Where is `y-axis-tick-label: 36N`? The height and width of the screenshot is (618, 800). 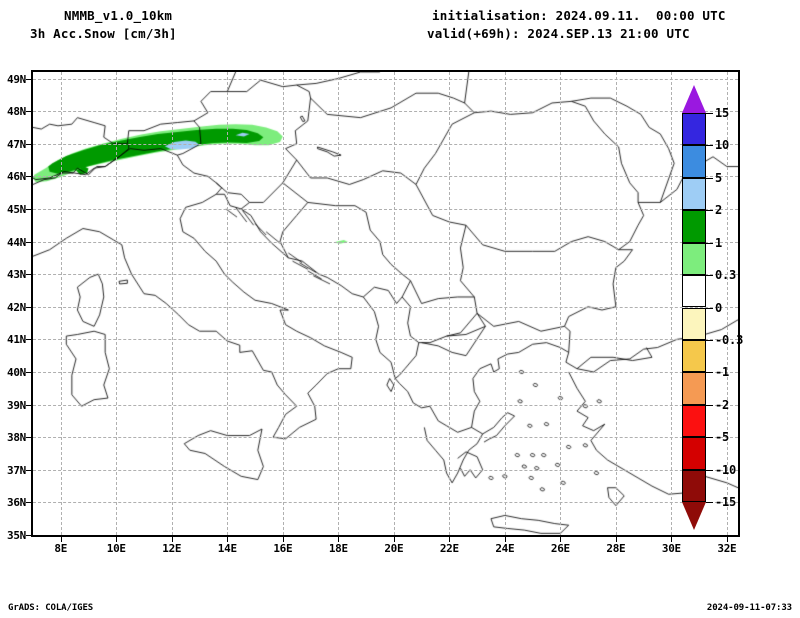
y-axis-tick-label: 36N is located at coordinates (16, 503).